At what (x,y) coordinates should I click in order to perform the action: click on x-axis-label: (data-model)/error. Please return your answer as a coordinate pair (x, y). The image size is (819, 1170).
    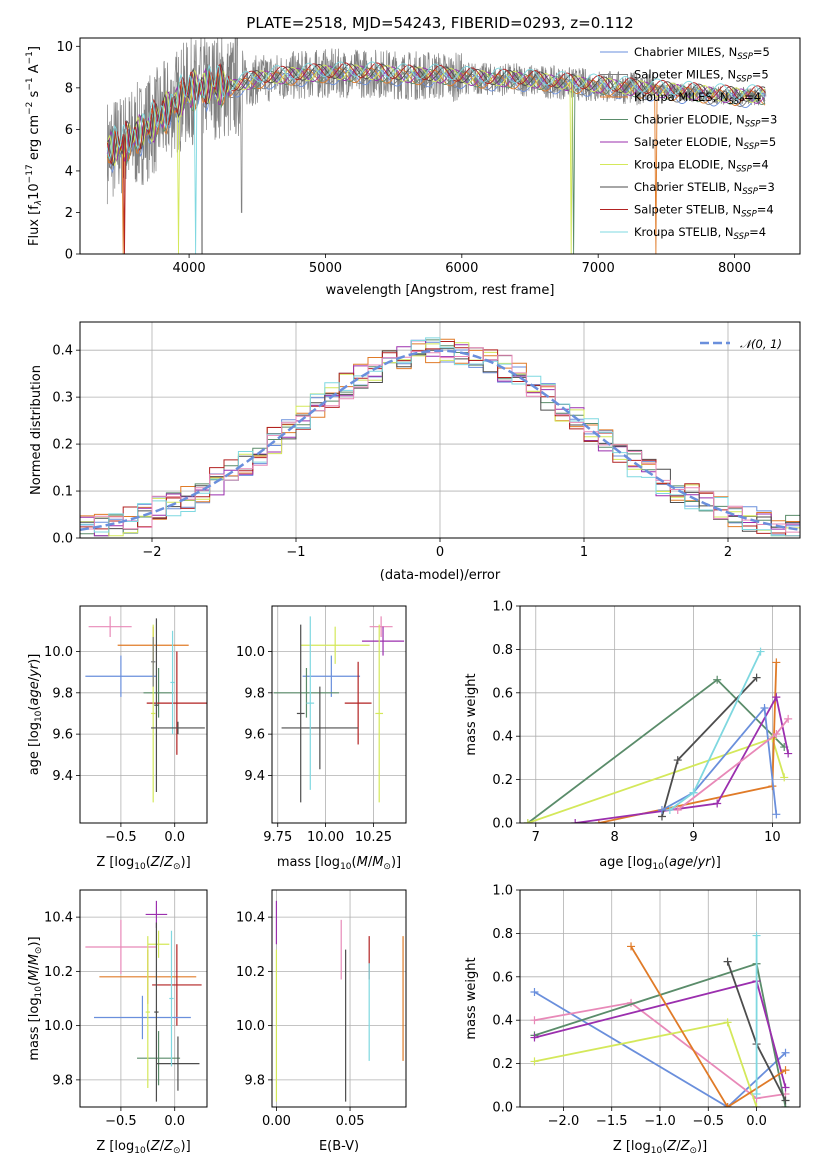
    Looking at the image, I should click on (440, 575).